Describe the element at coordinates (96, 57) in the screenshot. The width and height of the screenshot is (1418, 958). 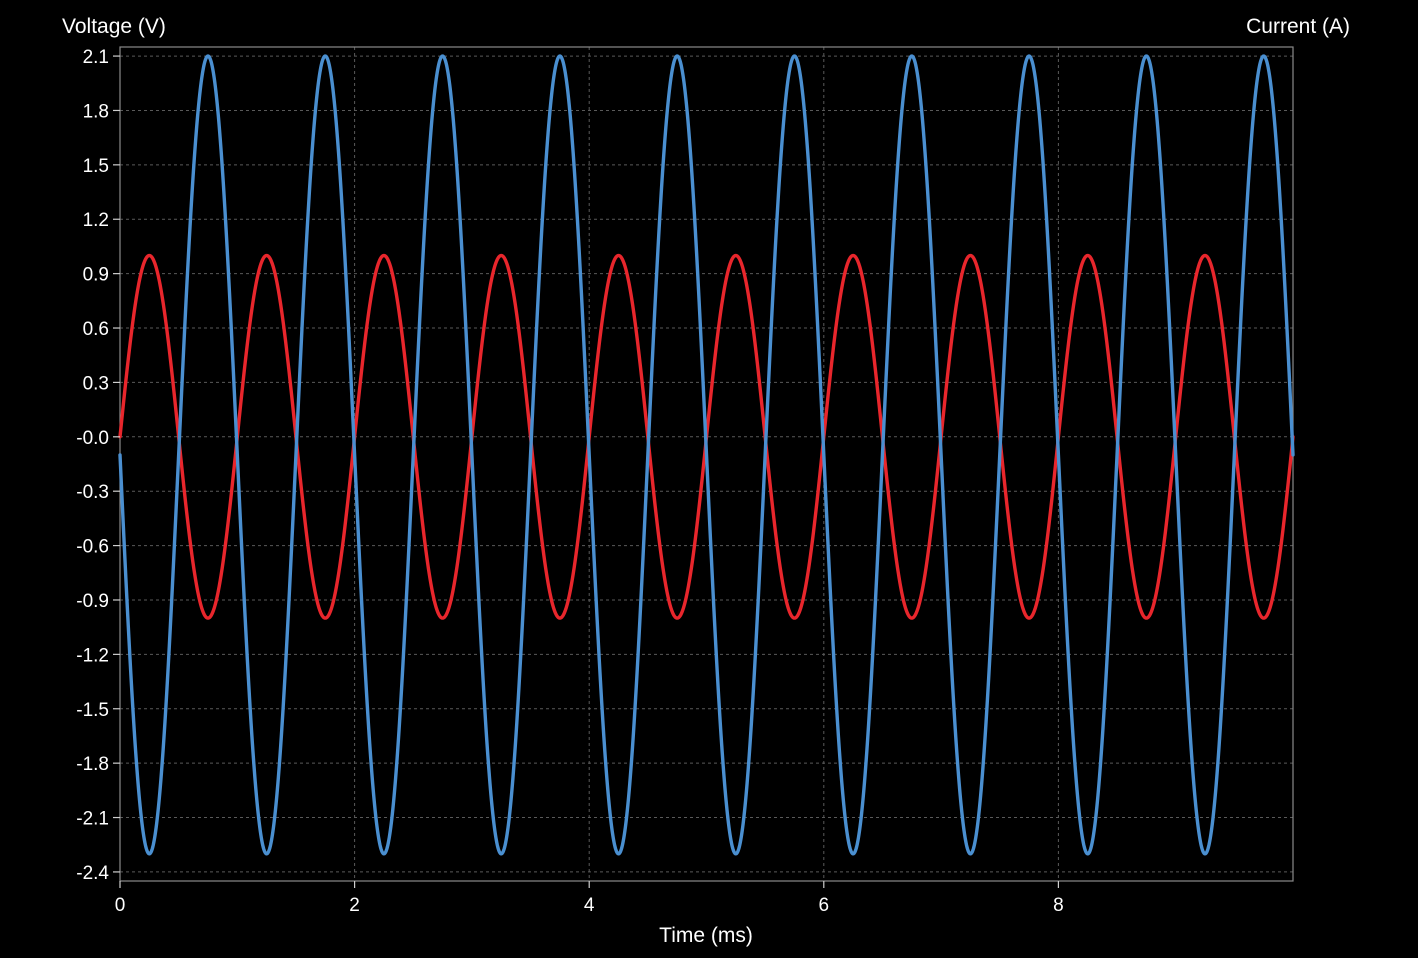
I see `y-tick-label: 2.1` at that location.